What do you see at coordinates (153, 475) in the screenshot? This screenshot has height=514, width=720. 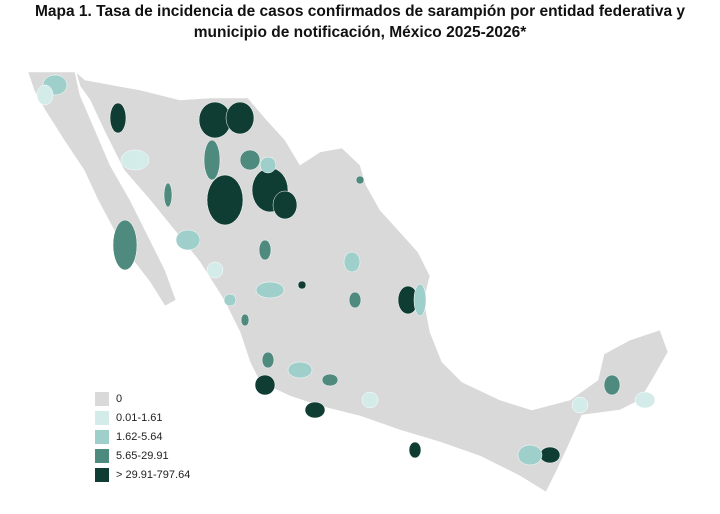 I see `legend-label: > 29.91-797.64` at bounding box center [153, 475].